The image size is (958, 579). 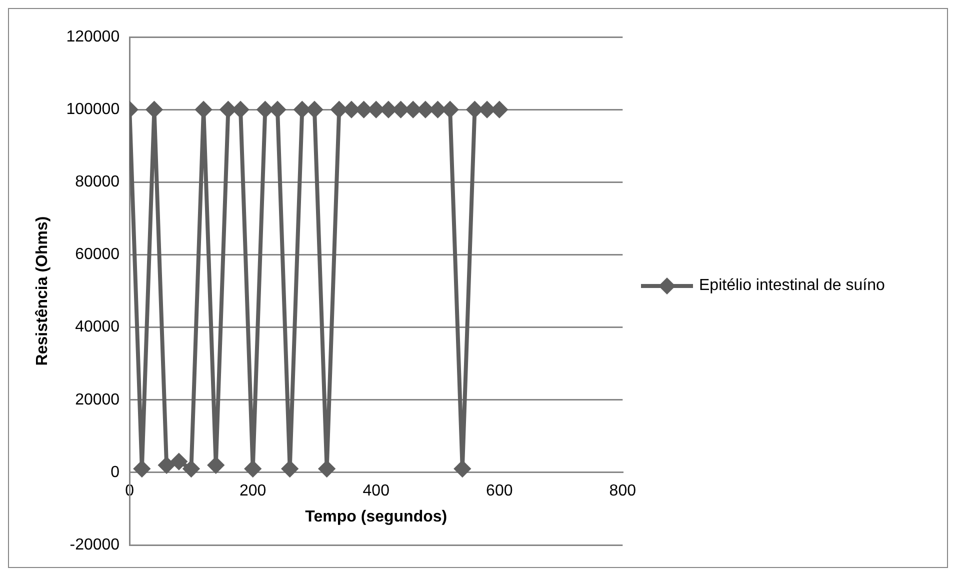 I want to click on y-tick-label: 60000, so click(x=97, y=255).